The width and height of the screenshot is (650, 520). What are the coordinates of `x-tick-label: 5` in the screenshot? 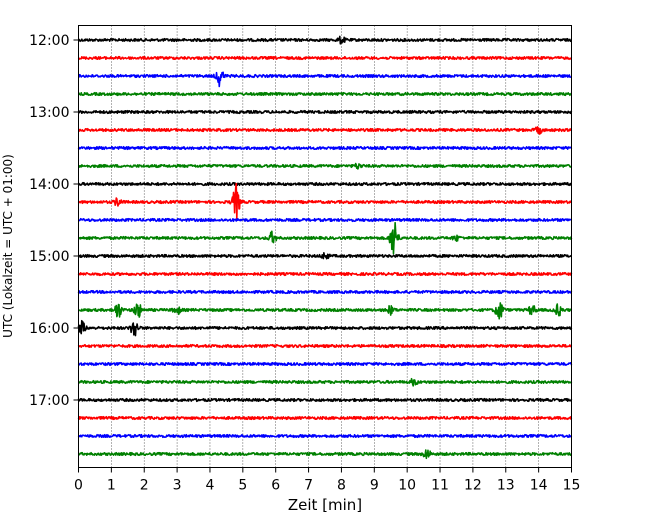 It's located at (242, 486).